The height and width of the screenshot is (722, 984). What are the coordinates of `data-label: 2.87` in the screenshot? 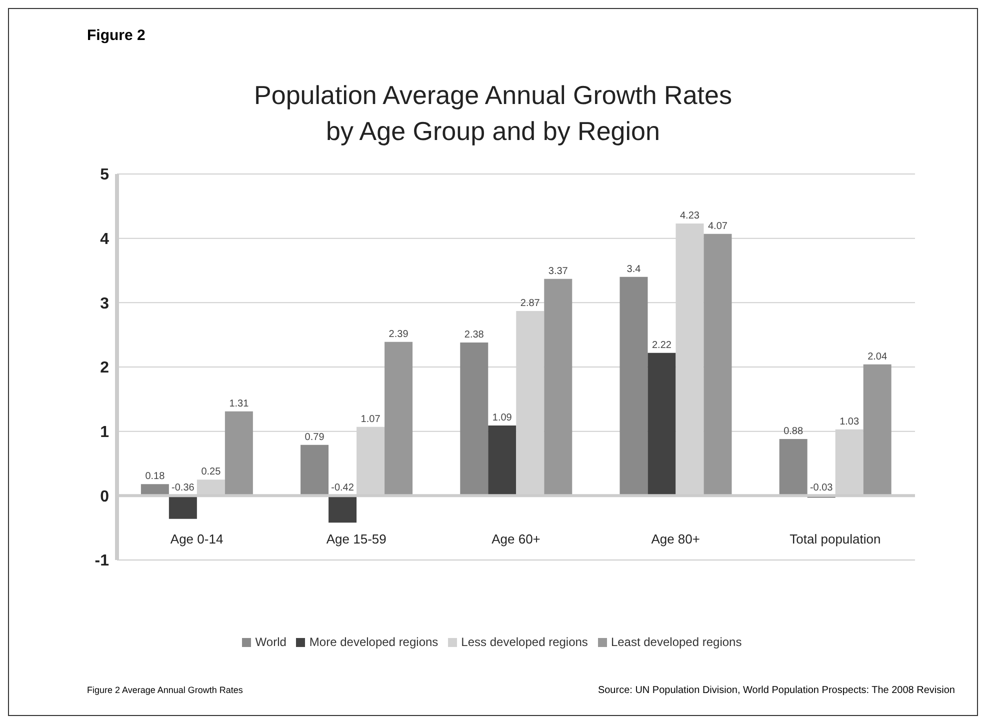 It's located at (530, 304).